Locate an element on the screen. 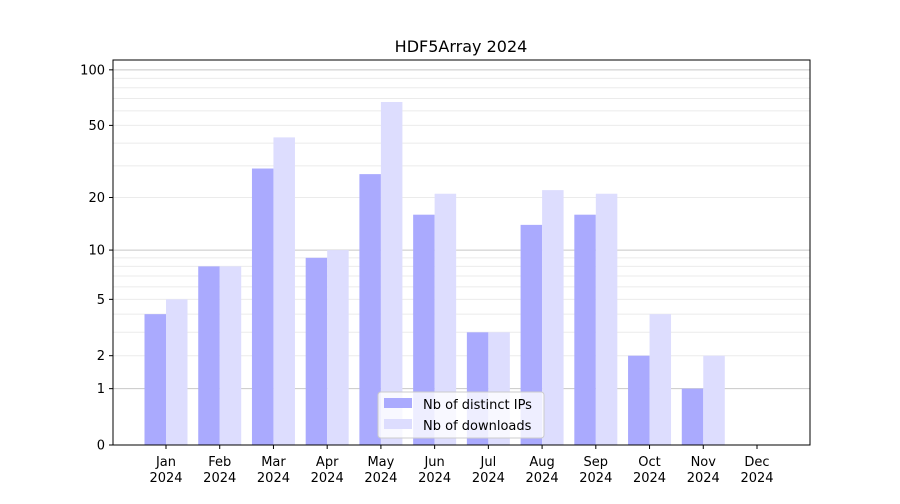 This screenshot has width=900, height=504. x-tick-label: Dec 2024 is located at coordinates (756, 470).